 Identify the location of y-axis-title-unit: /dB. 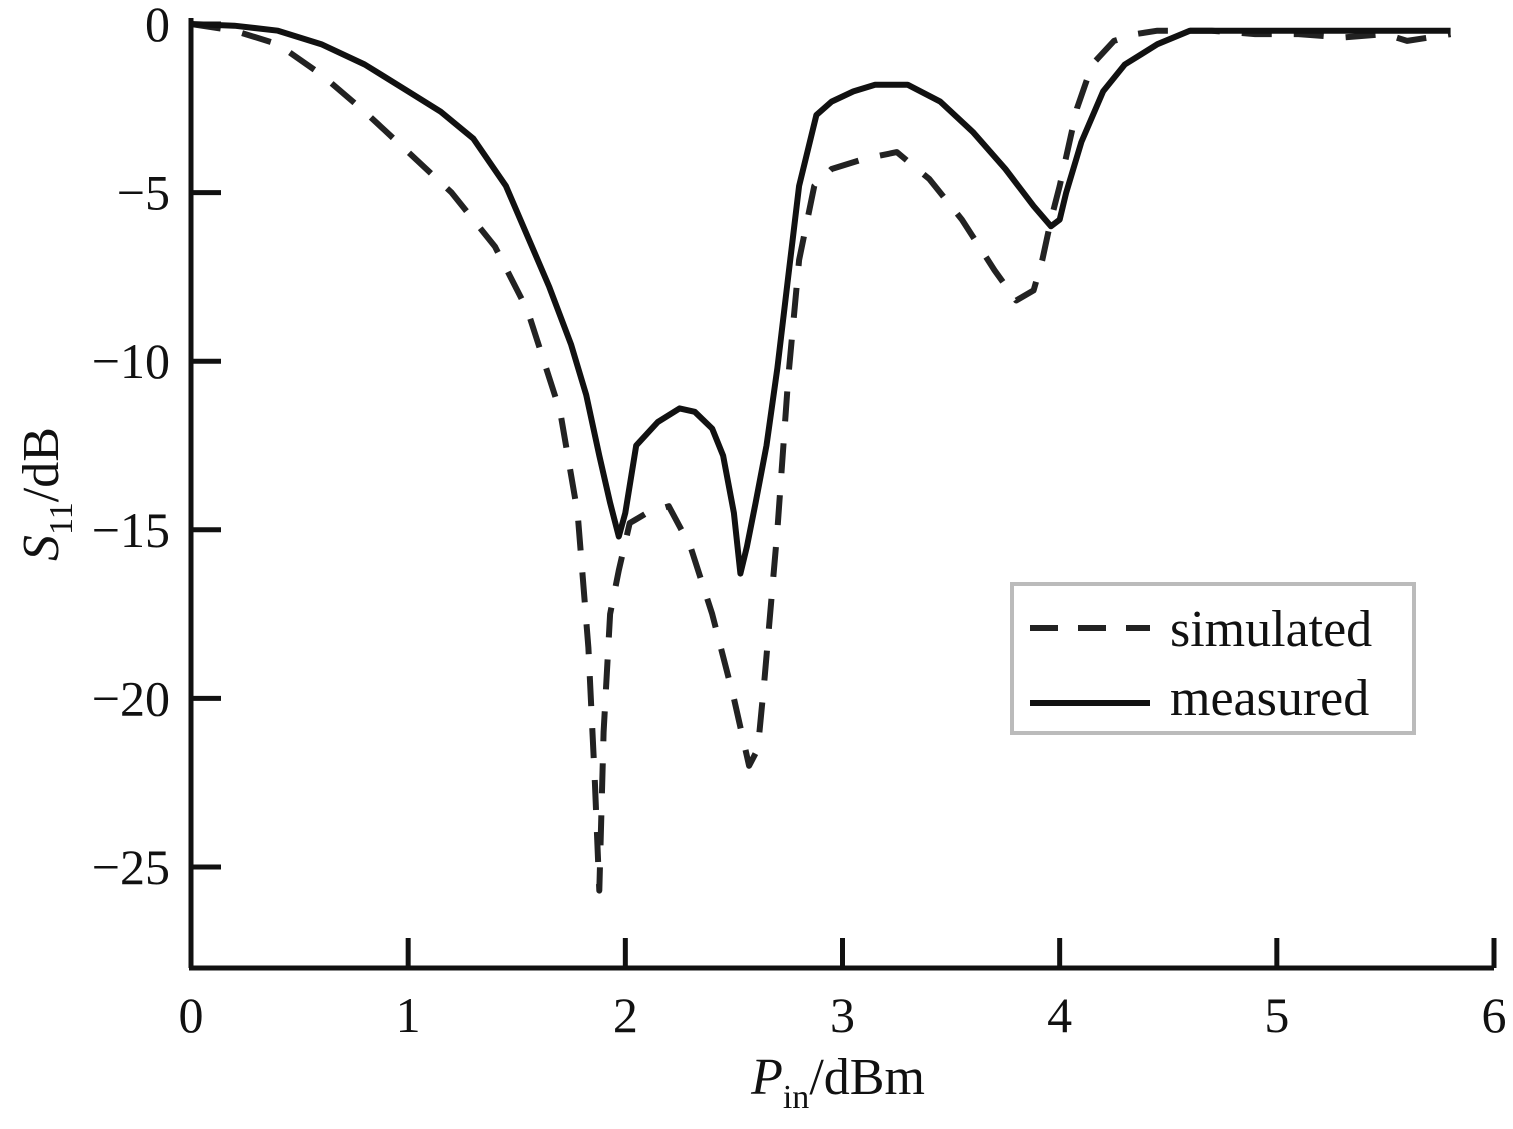
(41, 464).